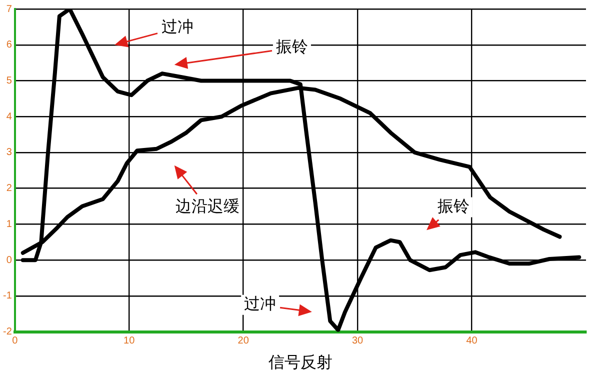 The image size is (600, 381). I want to click on x-tick-label: 30, so click(358, 341).